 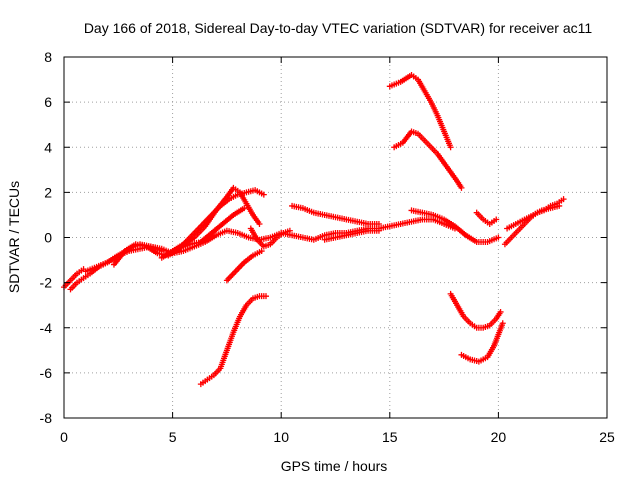 What do you see at coordinates (48, 57) in the screenshot?
I see `y-tick-label: 8` at bounding box center [48, 57].